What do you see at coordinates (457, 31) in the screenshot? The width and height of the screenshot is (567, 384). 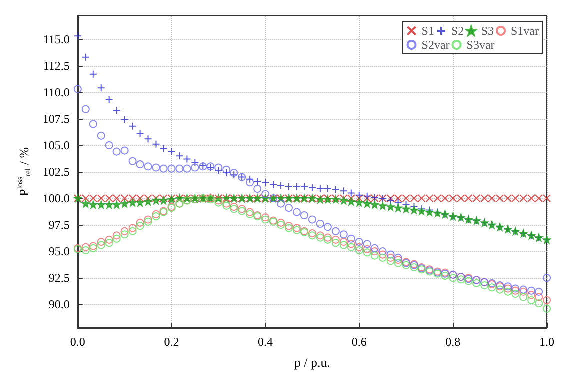 I see `legend-label: S2` at bounding box center [457, 31].